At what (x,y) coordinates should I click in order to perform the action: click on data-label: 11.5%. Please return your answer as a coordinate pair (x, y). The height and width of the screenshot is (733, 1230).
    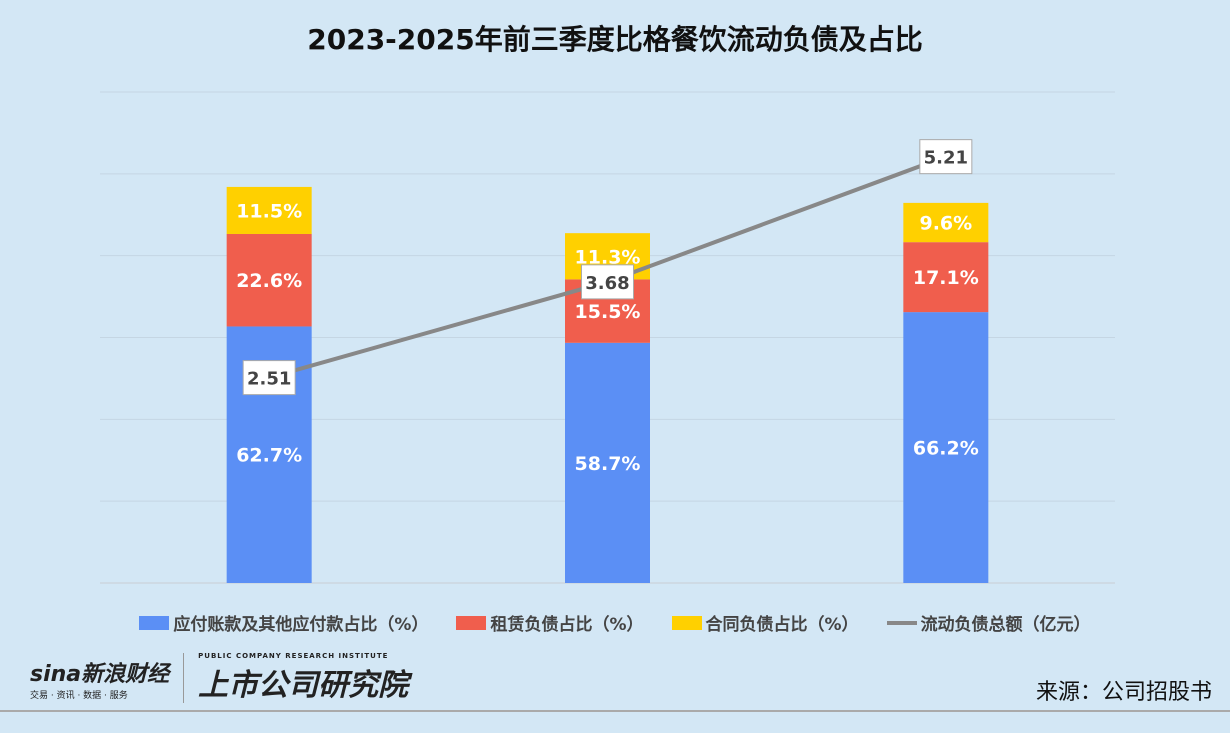
    Looking at the image, I should click on (269, 211).